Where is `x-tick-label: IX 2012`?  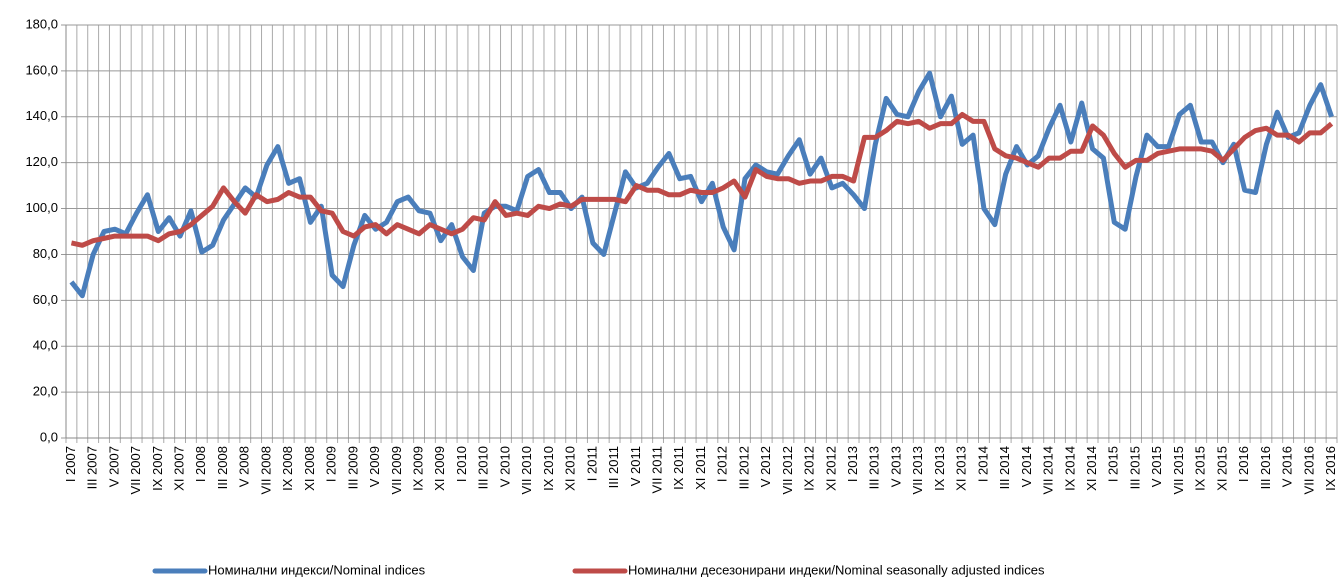 x-tick-label: IX 2012 is located at coordinates (809, 468).